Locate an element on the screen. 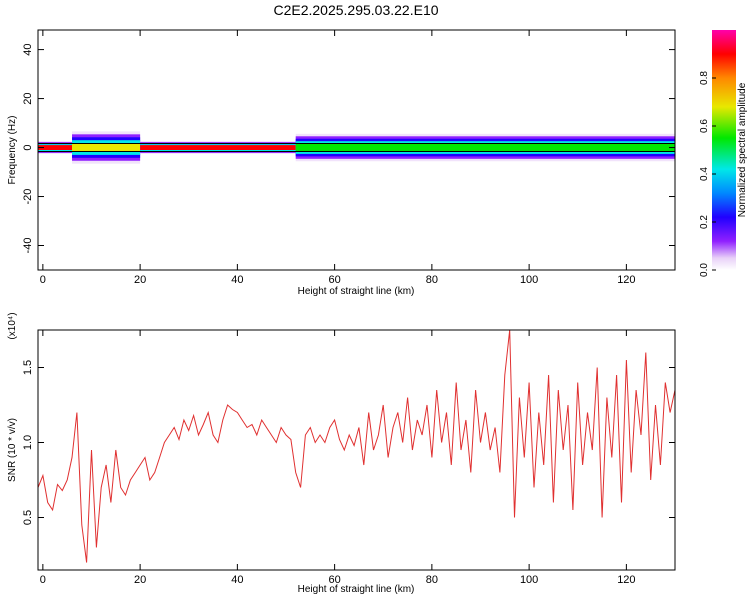  colorbar-tick-label: 0.0 is located at coordinates (704, 270).